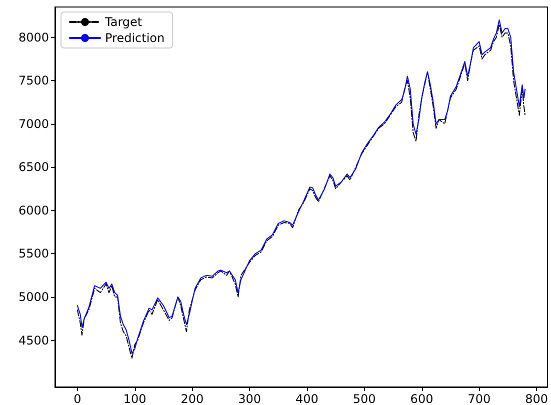  I want to click on y-tick-label: 8000, so click(33, 37).